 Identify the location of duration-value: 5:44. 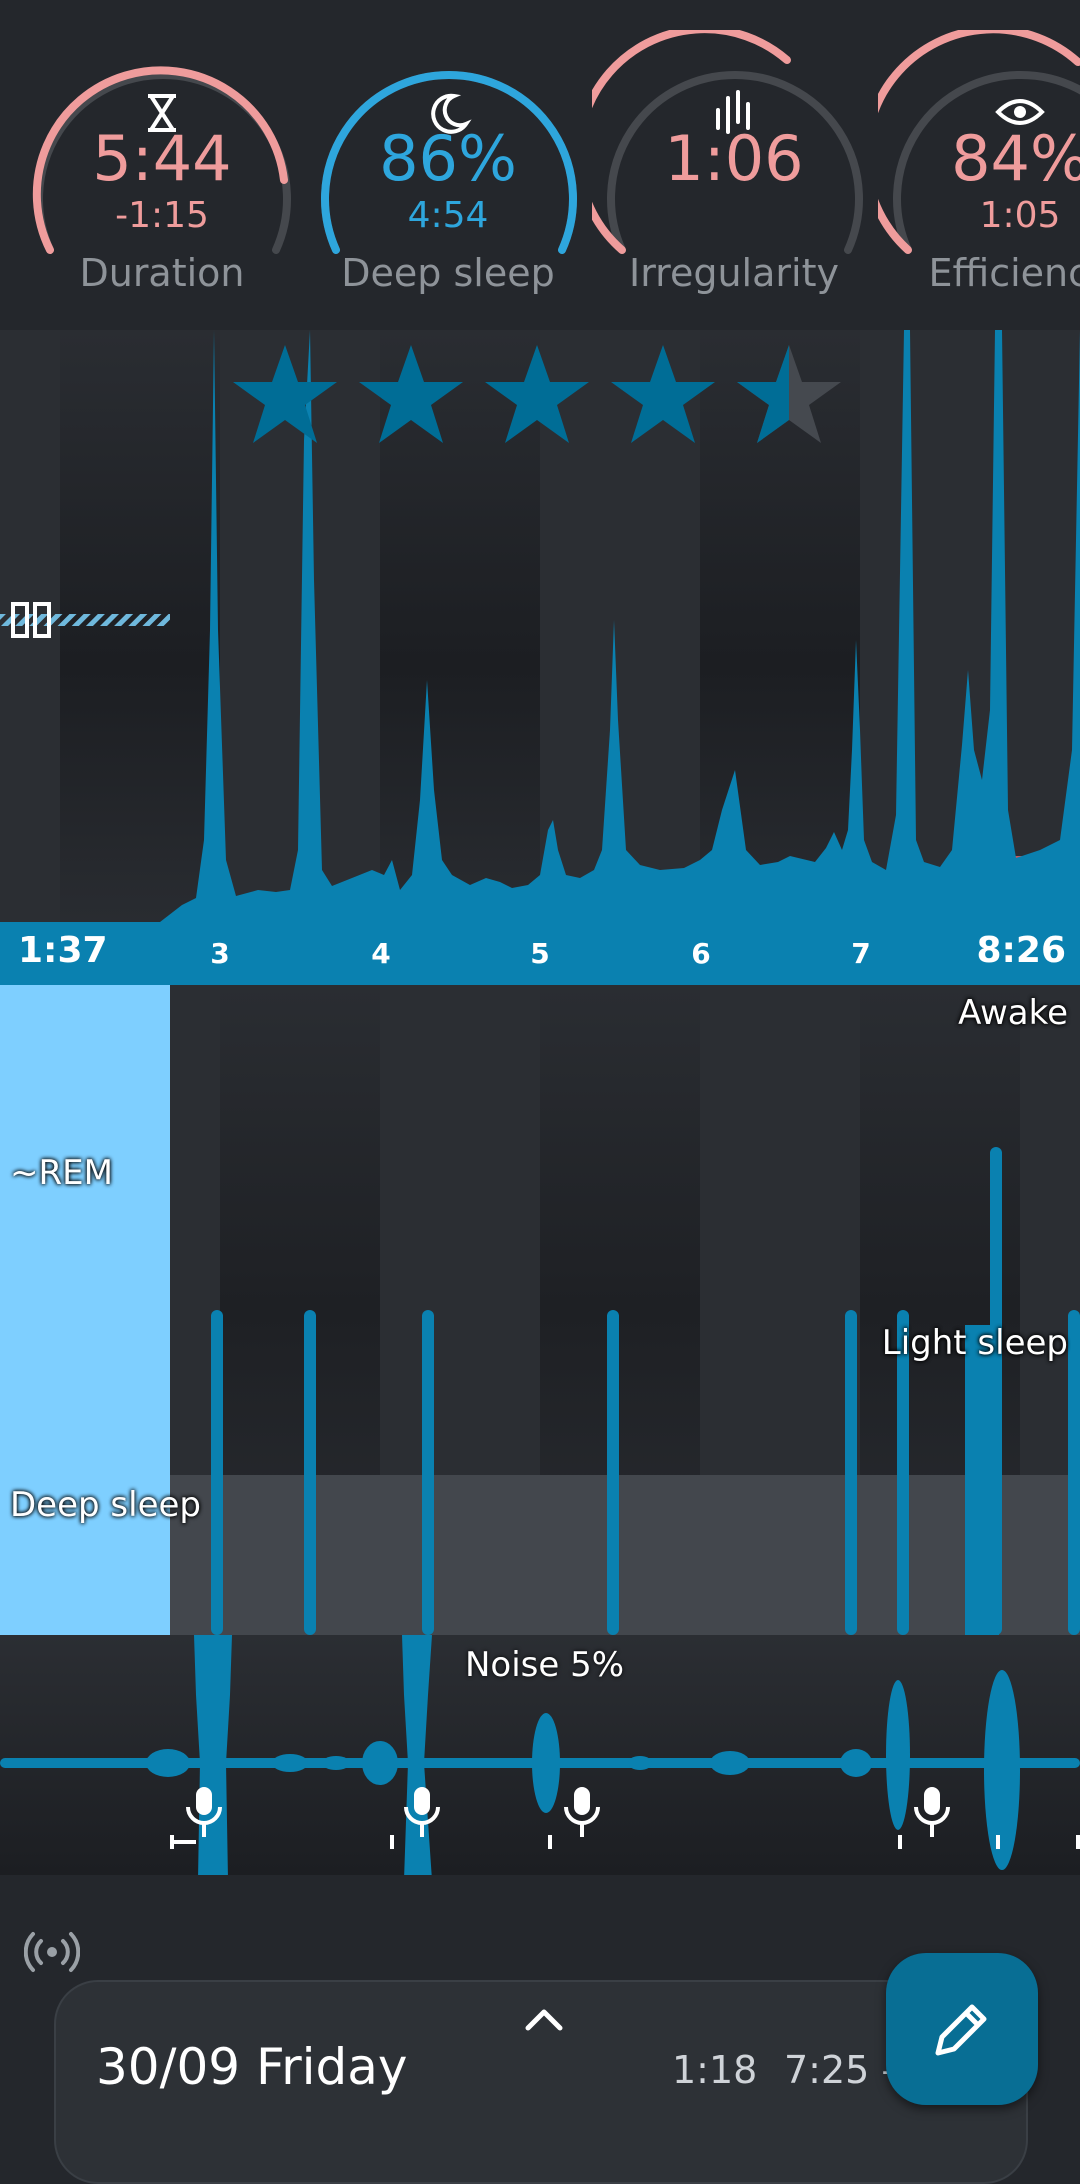
(162, 158).